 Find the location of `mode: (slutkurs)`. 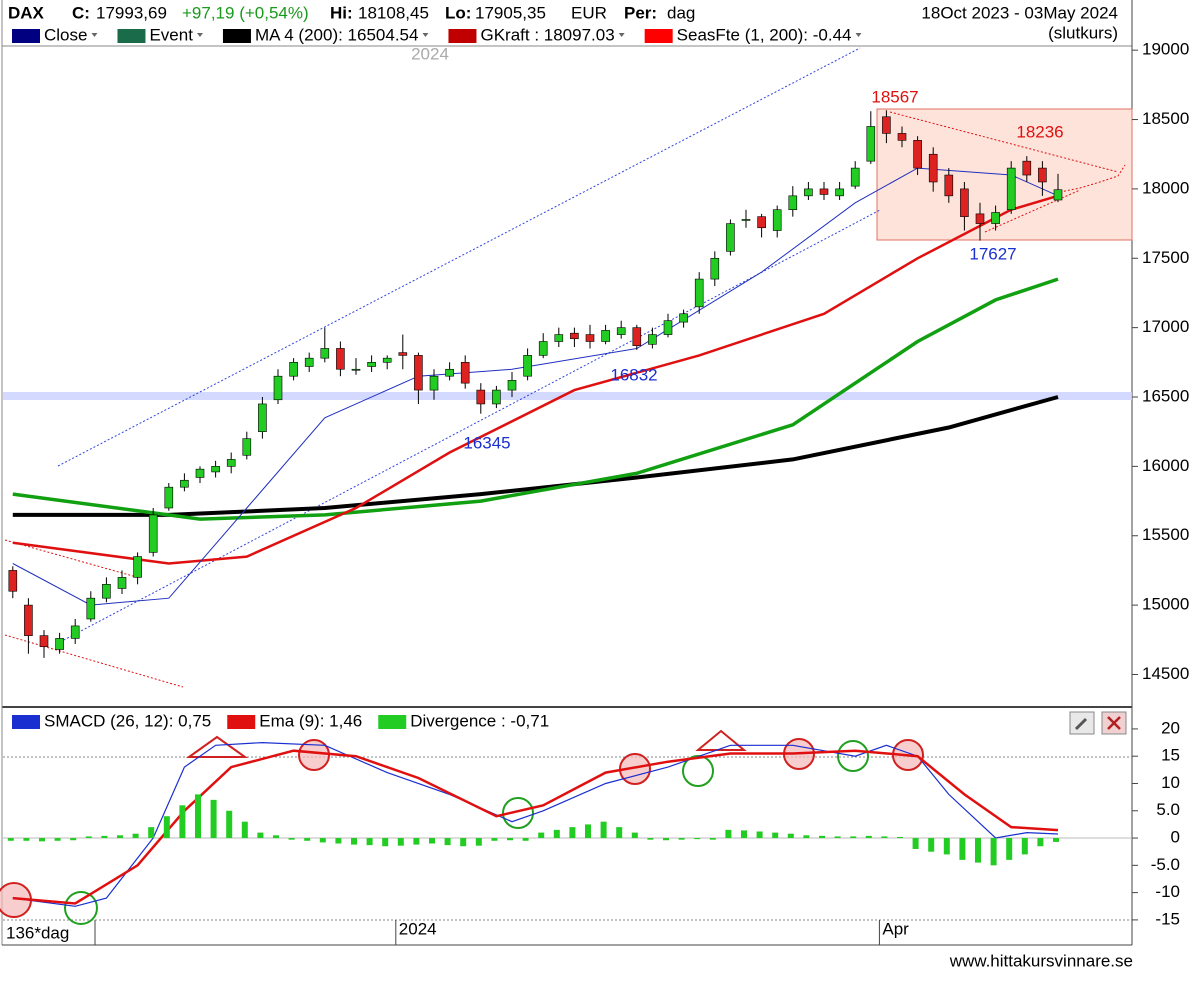

mode: (slutkurs) is located at coordinates (1083, 32).